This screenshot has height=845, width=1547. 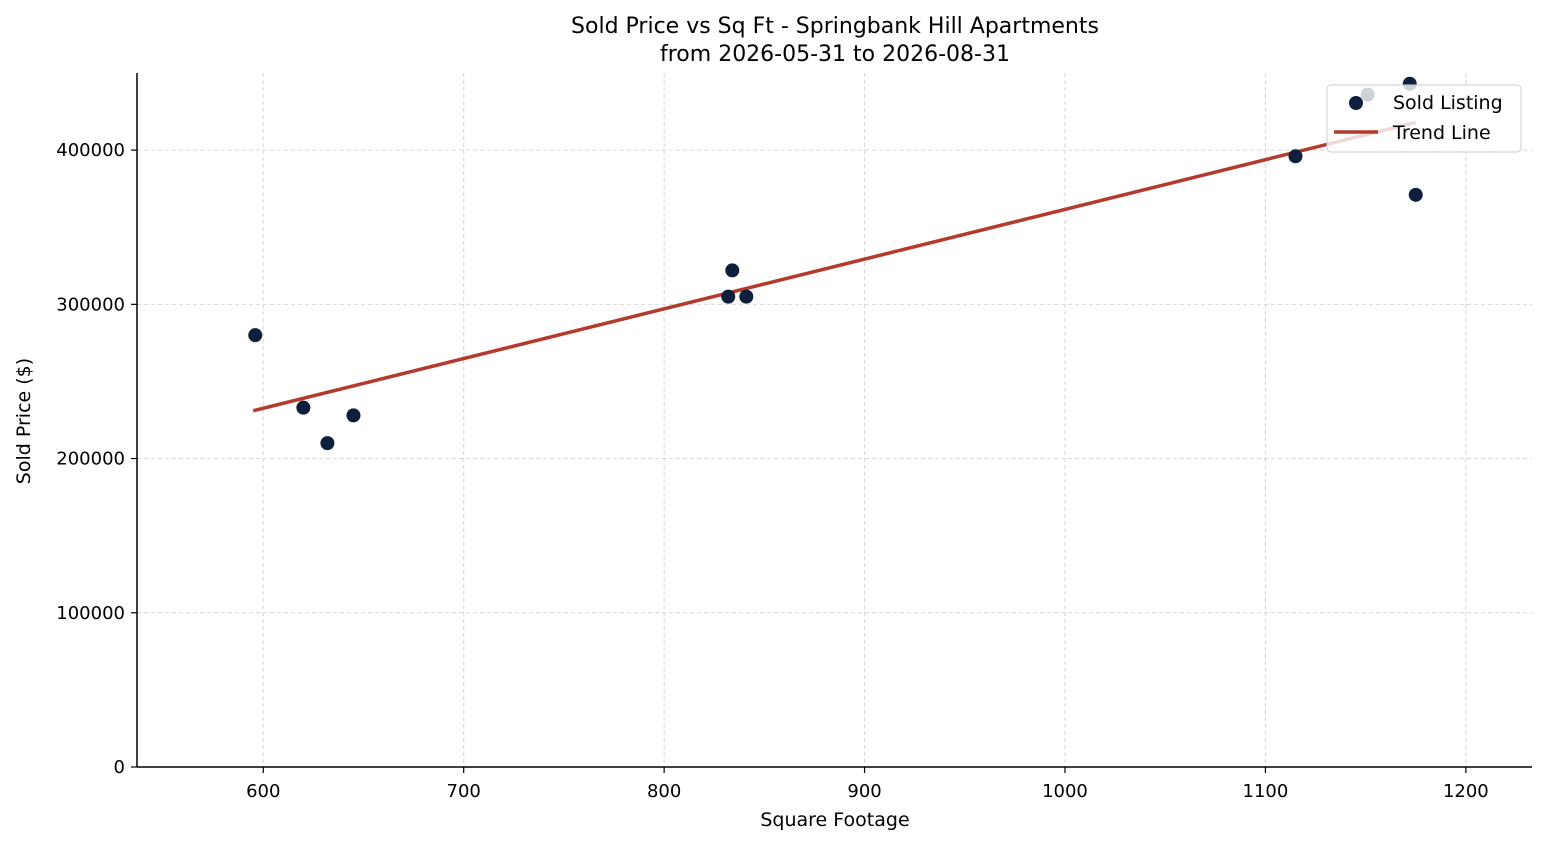 I want to click on x-tick-label: 600, so click(x=263, y=791).